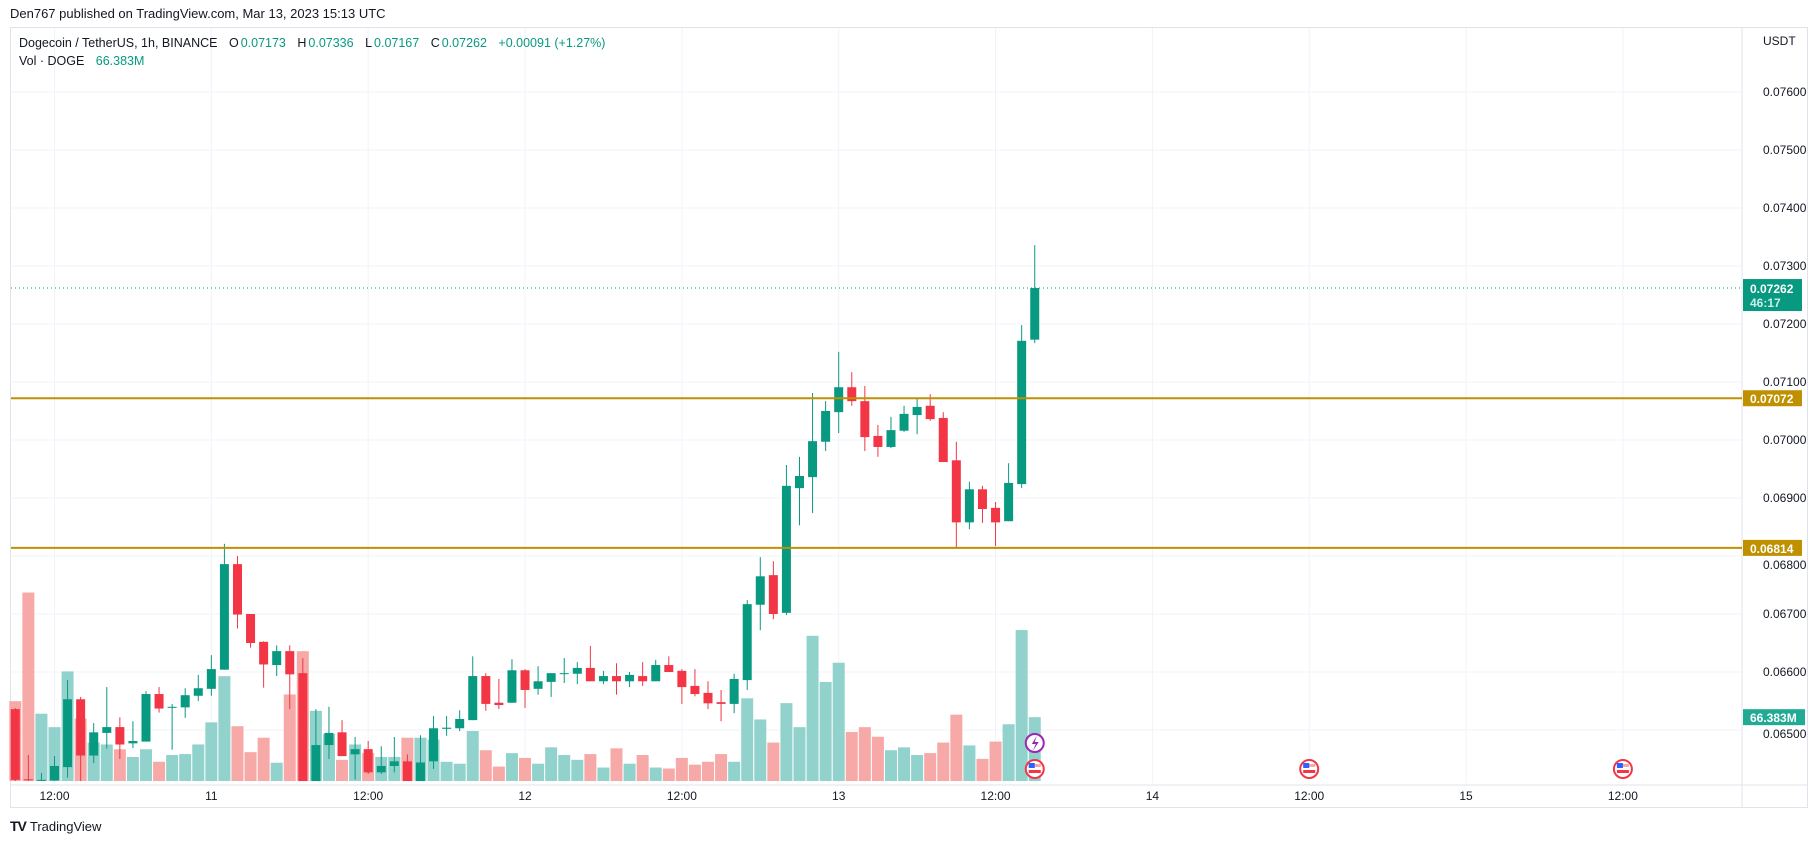 The image size is (1818, 844). What do you see at coordinates (1785, 614) in the screenshot?
I see `price-tick-label: 0.06700` at bounding box center [1785, 614].